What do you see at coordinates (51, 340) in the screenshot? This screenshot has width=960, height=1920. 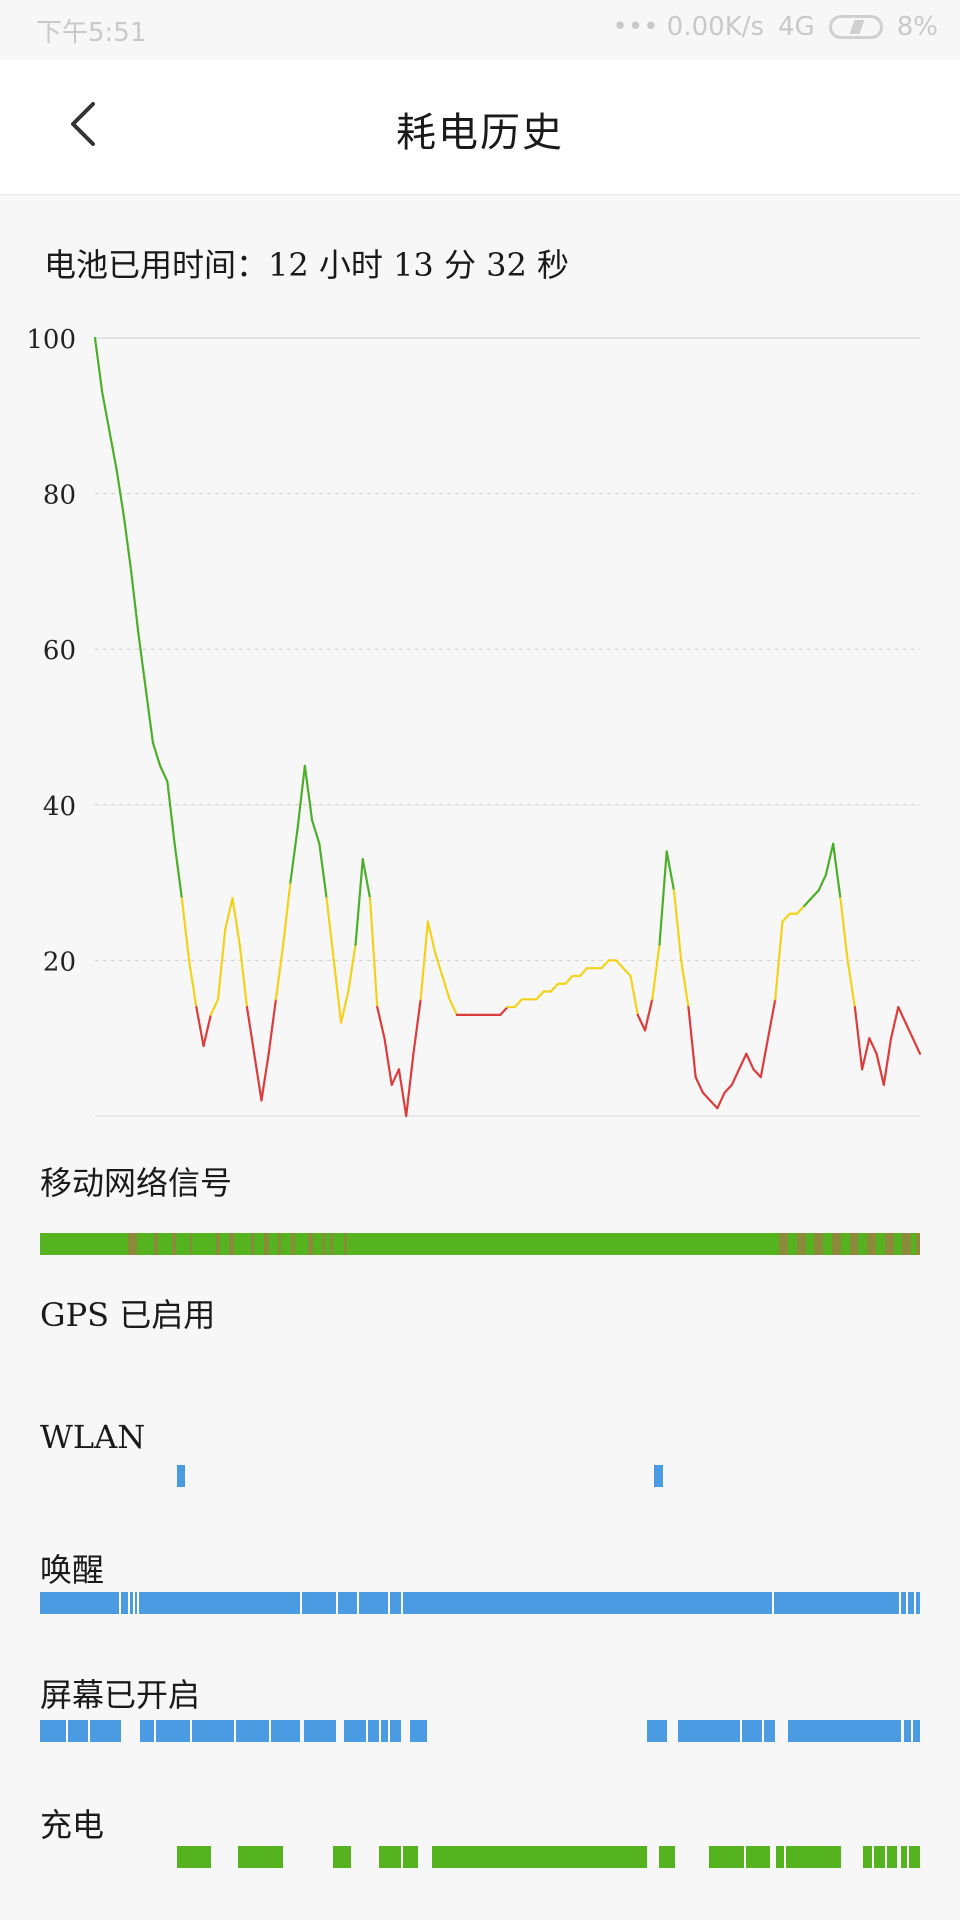 I see `y-tick-label: 100` at bounding box center [51, 340].